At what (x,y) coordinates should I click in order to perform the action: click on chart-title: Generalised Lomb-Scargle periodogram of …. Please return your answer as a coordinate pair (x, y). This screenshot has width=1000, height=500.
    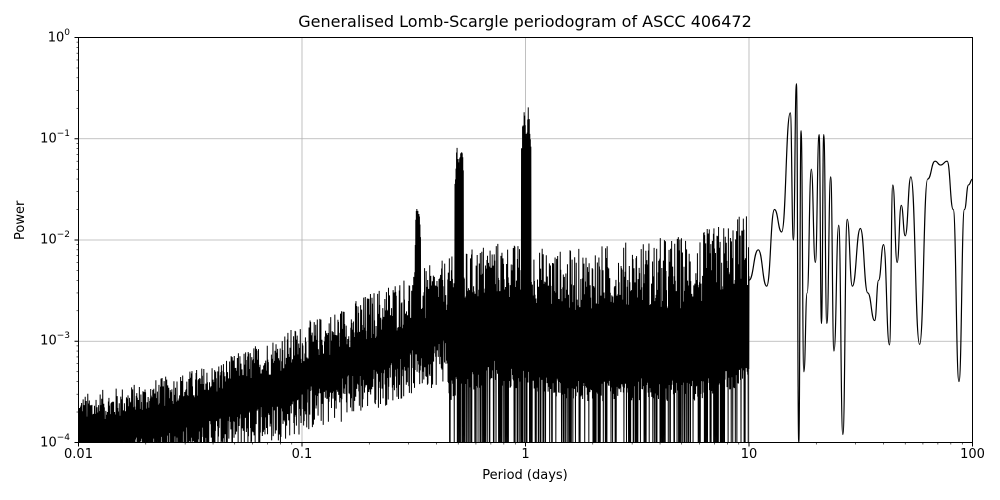
    Looking at the image, I should click on (525, 21).